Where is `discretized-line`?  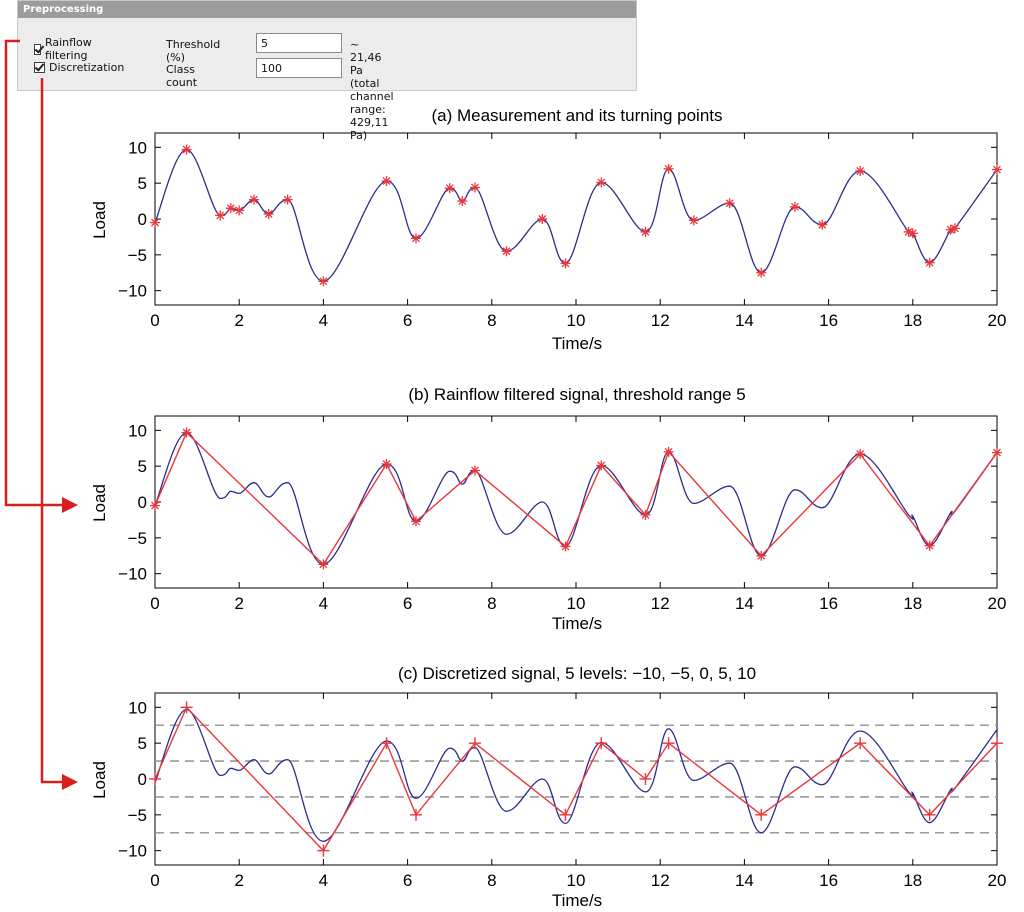 discretized-line is located at coordinates (576, 779).